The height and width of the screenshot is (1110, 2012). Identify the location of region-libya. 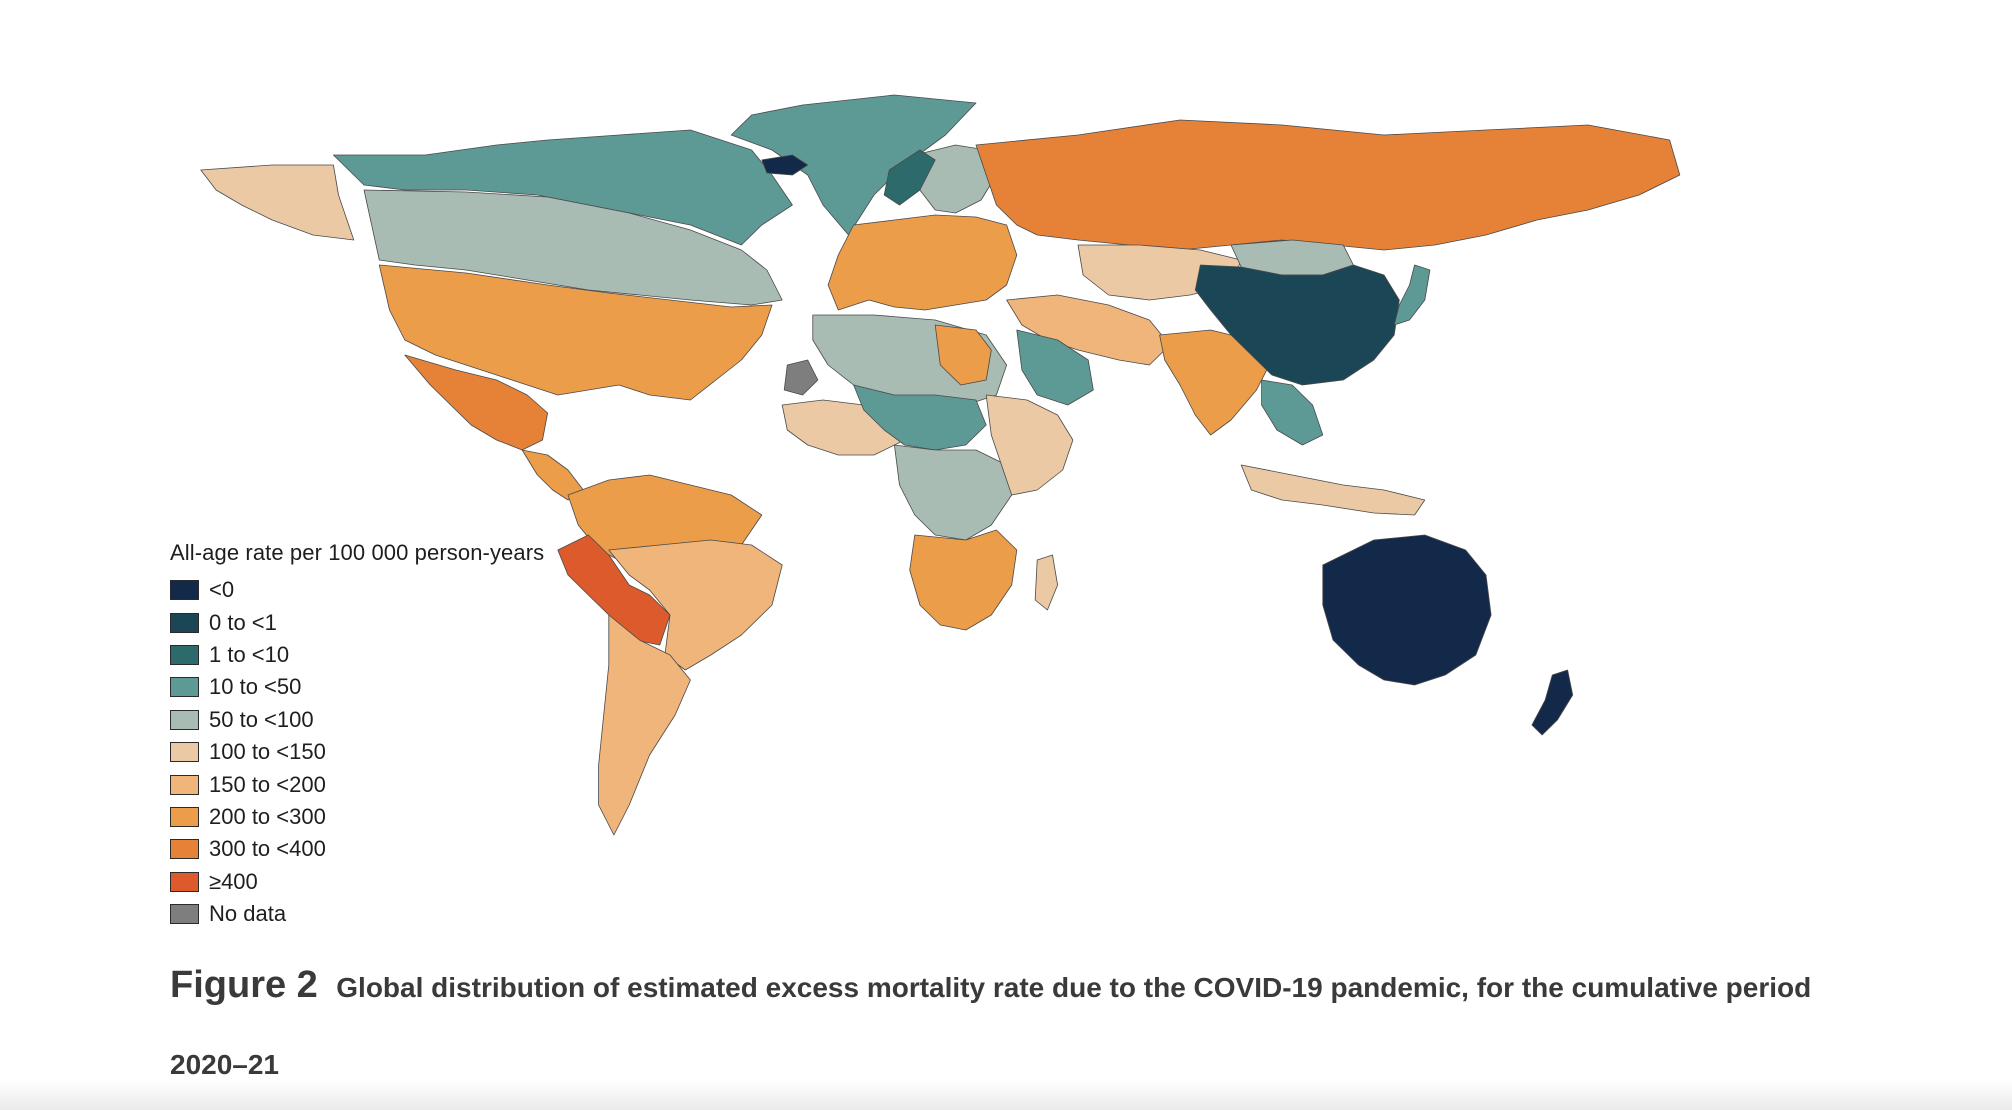
(963, 355).